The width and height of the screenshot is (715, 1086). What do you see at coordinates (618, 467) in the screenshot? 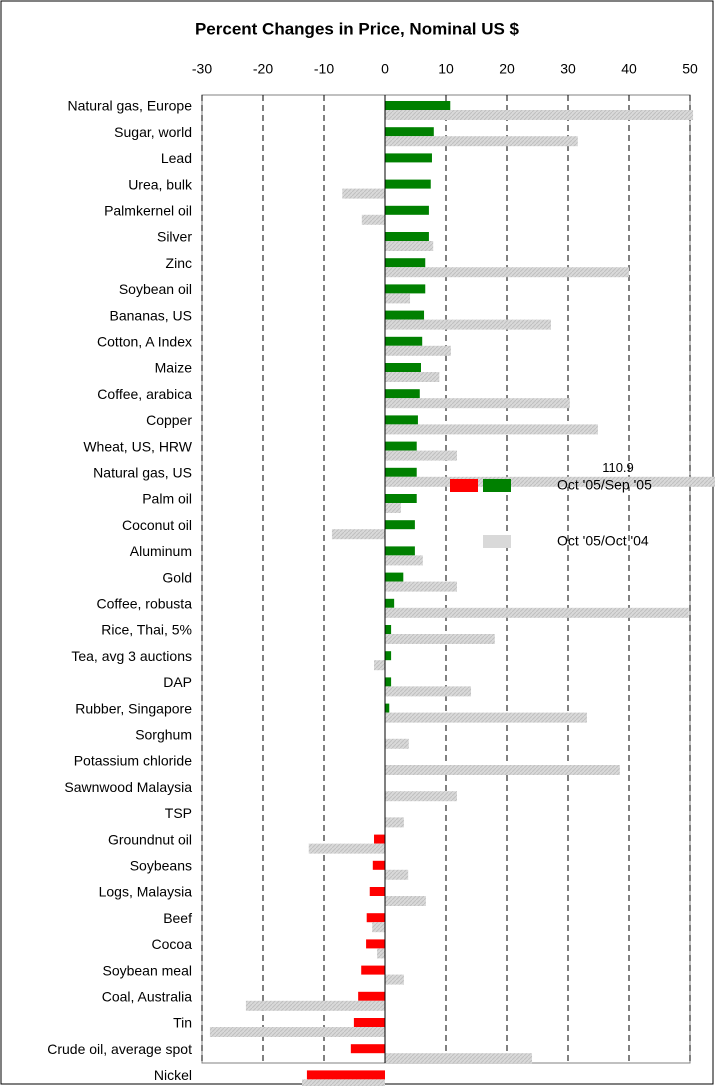
I see `value-label: 110.9` at bounding box center [618, 467].